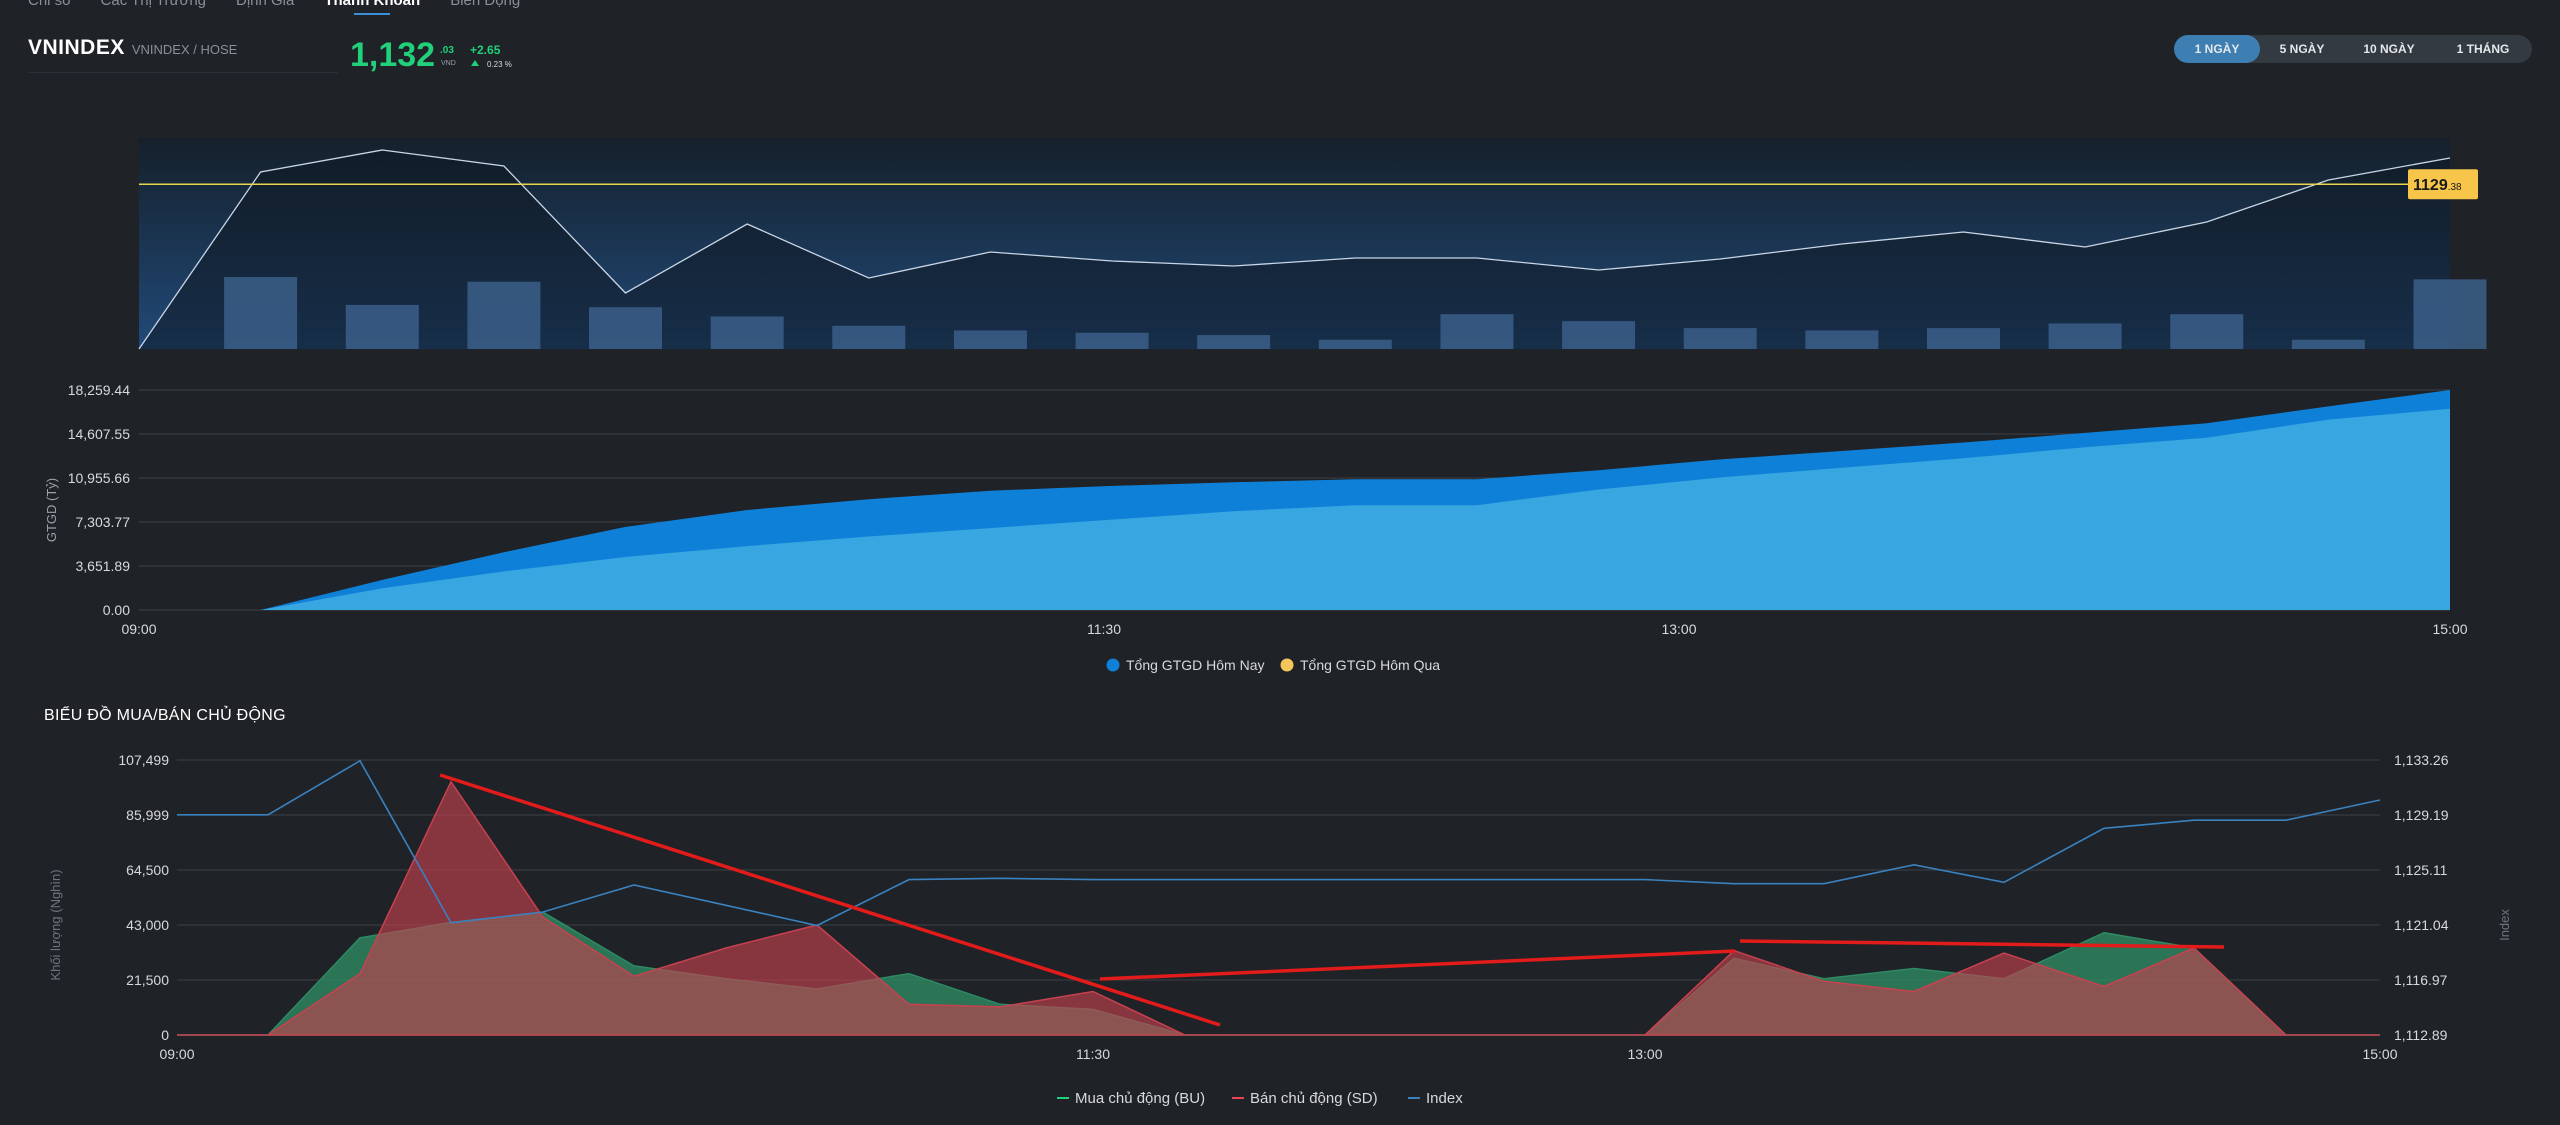 This screenshot has height=1125, width=2560. Describe the element at coordinates (147, 870) in the screenshot. I see `busd-y-tick: 64,500` at that location.